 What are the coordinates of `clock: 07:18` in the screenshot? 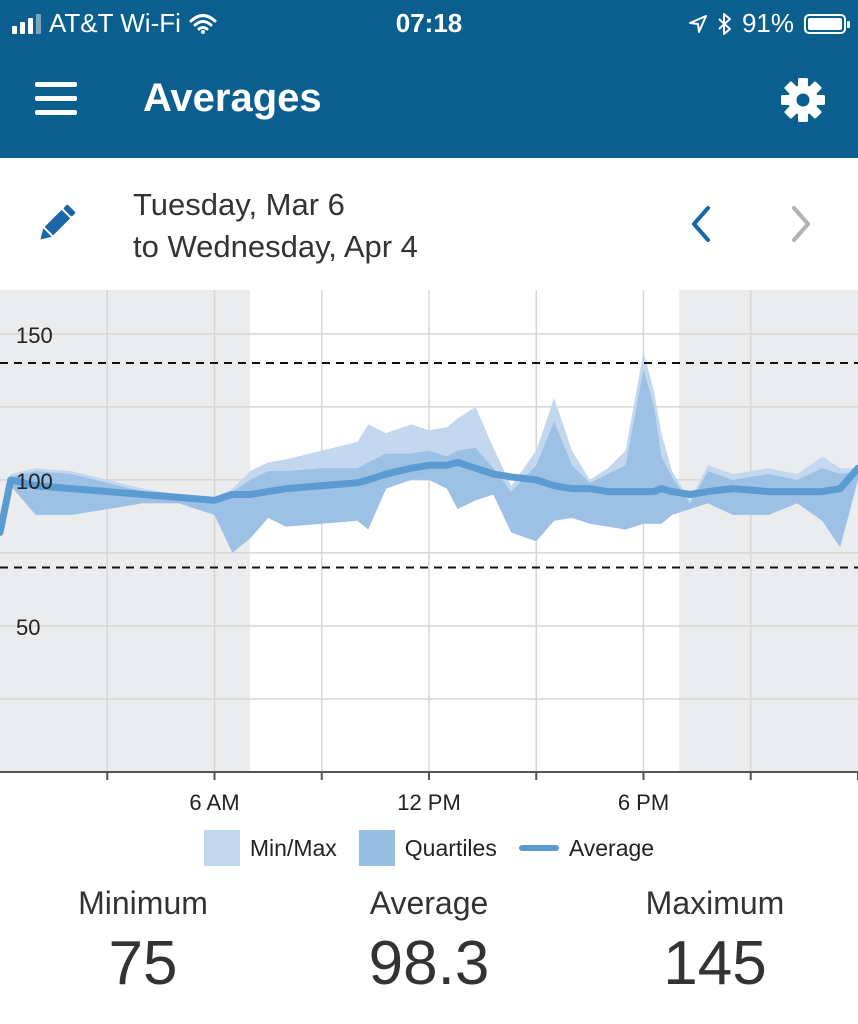 It's located at (429, 23).